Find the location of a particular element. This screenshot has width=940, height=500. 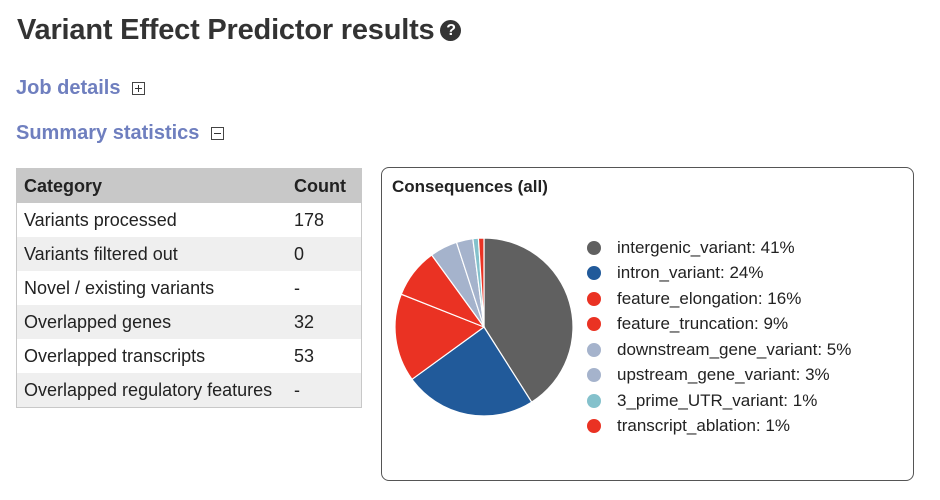

legend-label: 3_prime_UTR_variant: 1% is located at coordinates (717, 400).